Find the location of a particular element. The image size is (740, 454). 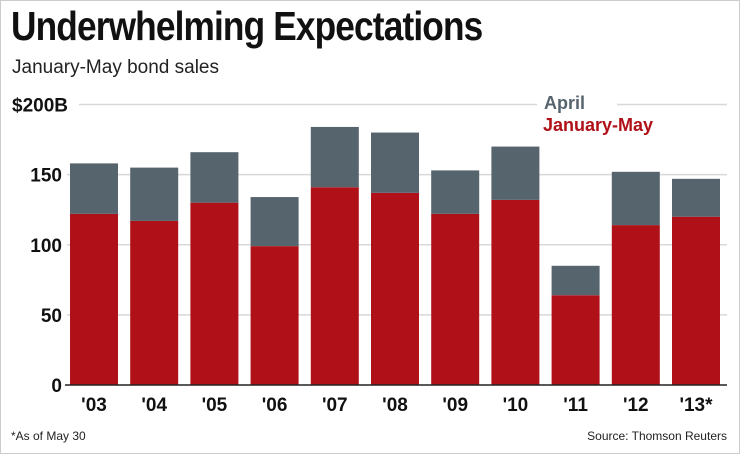

footnote: *As of May 30 is located at coordinates (48, 436).